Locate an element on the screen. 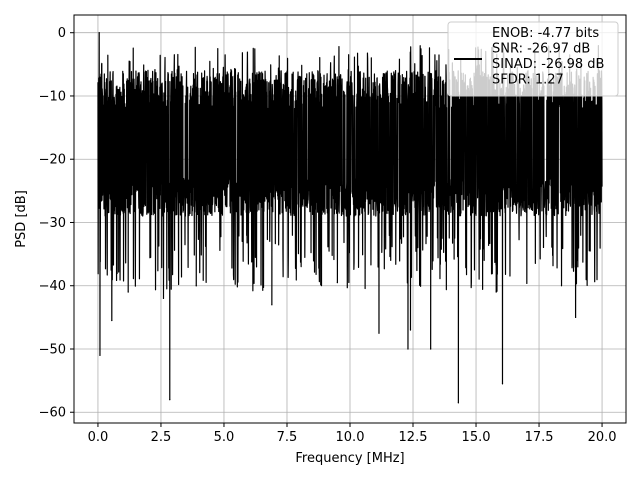 The width and height of the screenshot is (640, 480). y-axis-ticks: 0 −10 −20 −30 −40 −50 −60 is located at coordinates (56, 223).